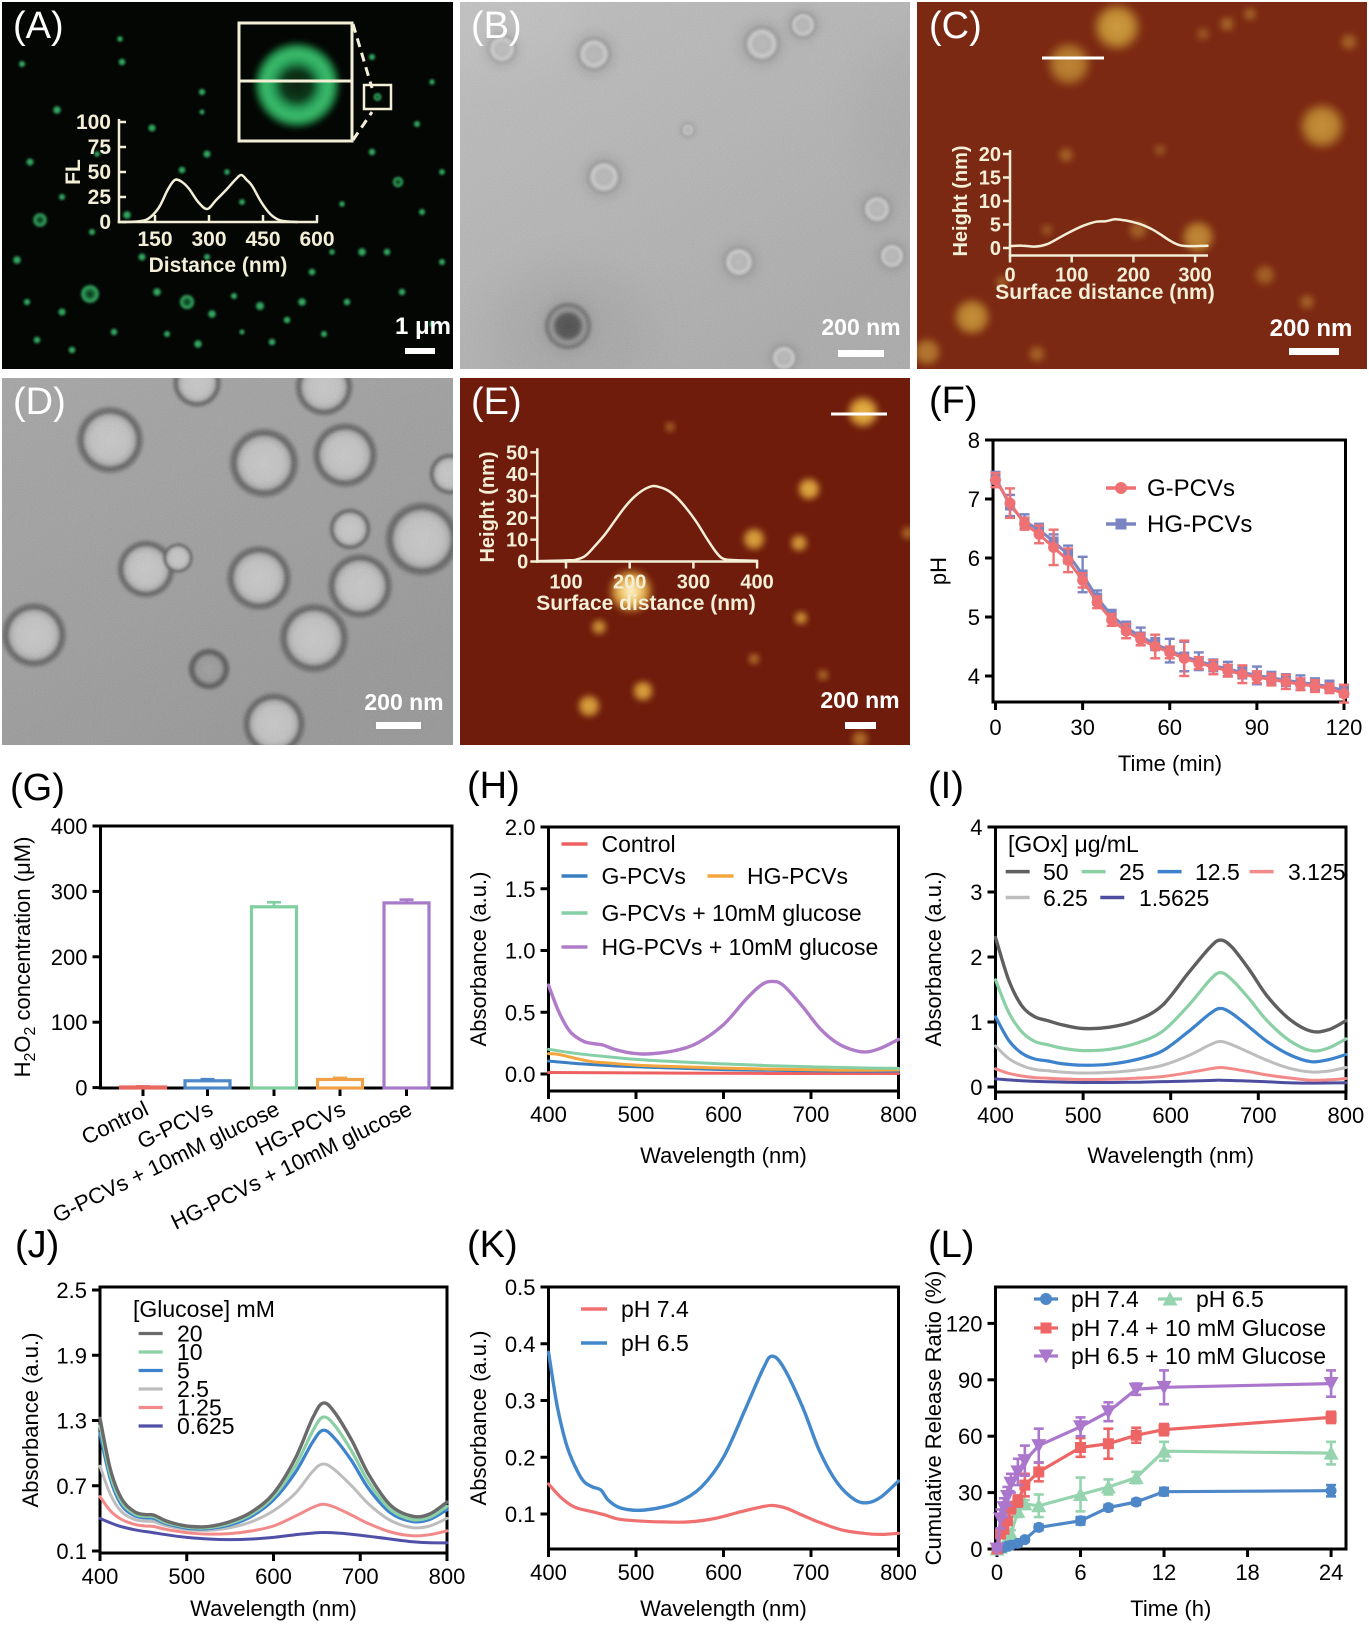 This screenshot has height=1632, width=1369. I want to click on svg-text: 12, so click(1164, 1572).